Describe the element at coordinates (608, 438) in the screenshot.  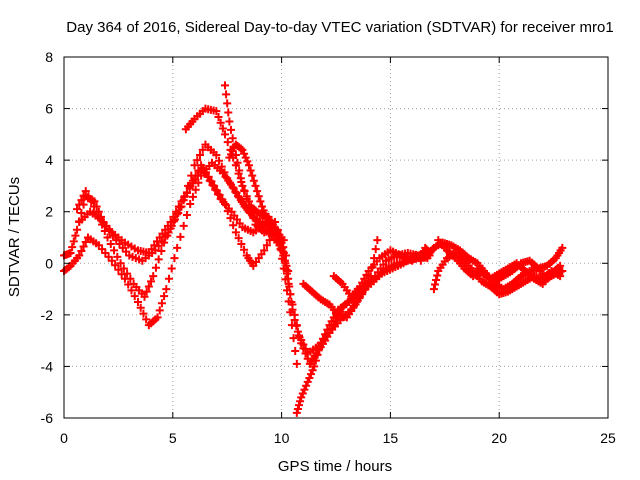
I see `x-tick-label: 25` at that location.